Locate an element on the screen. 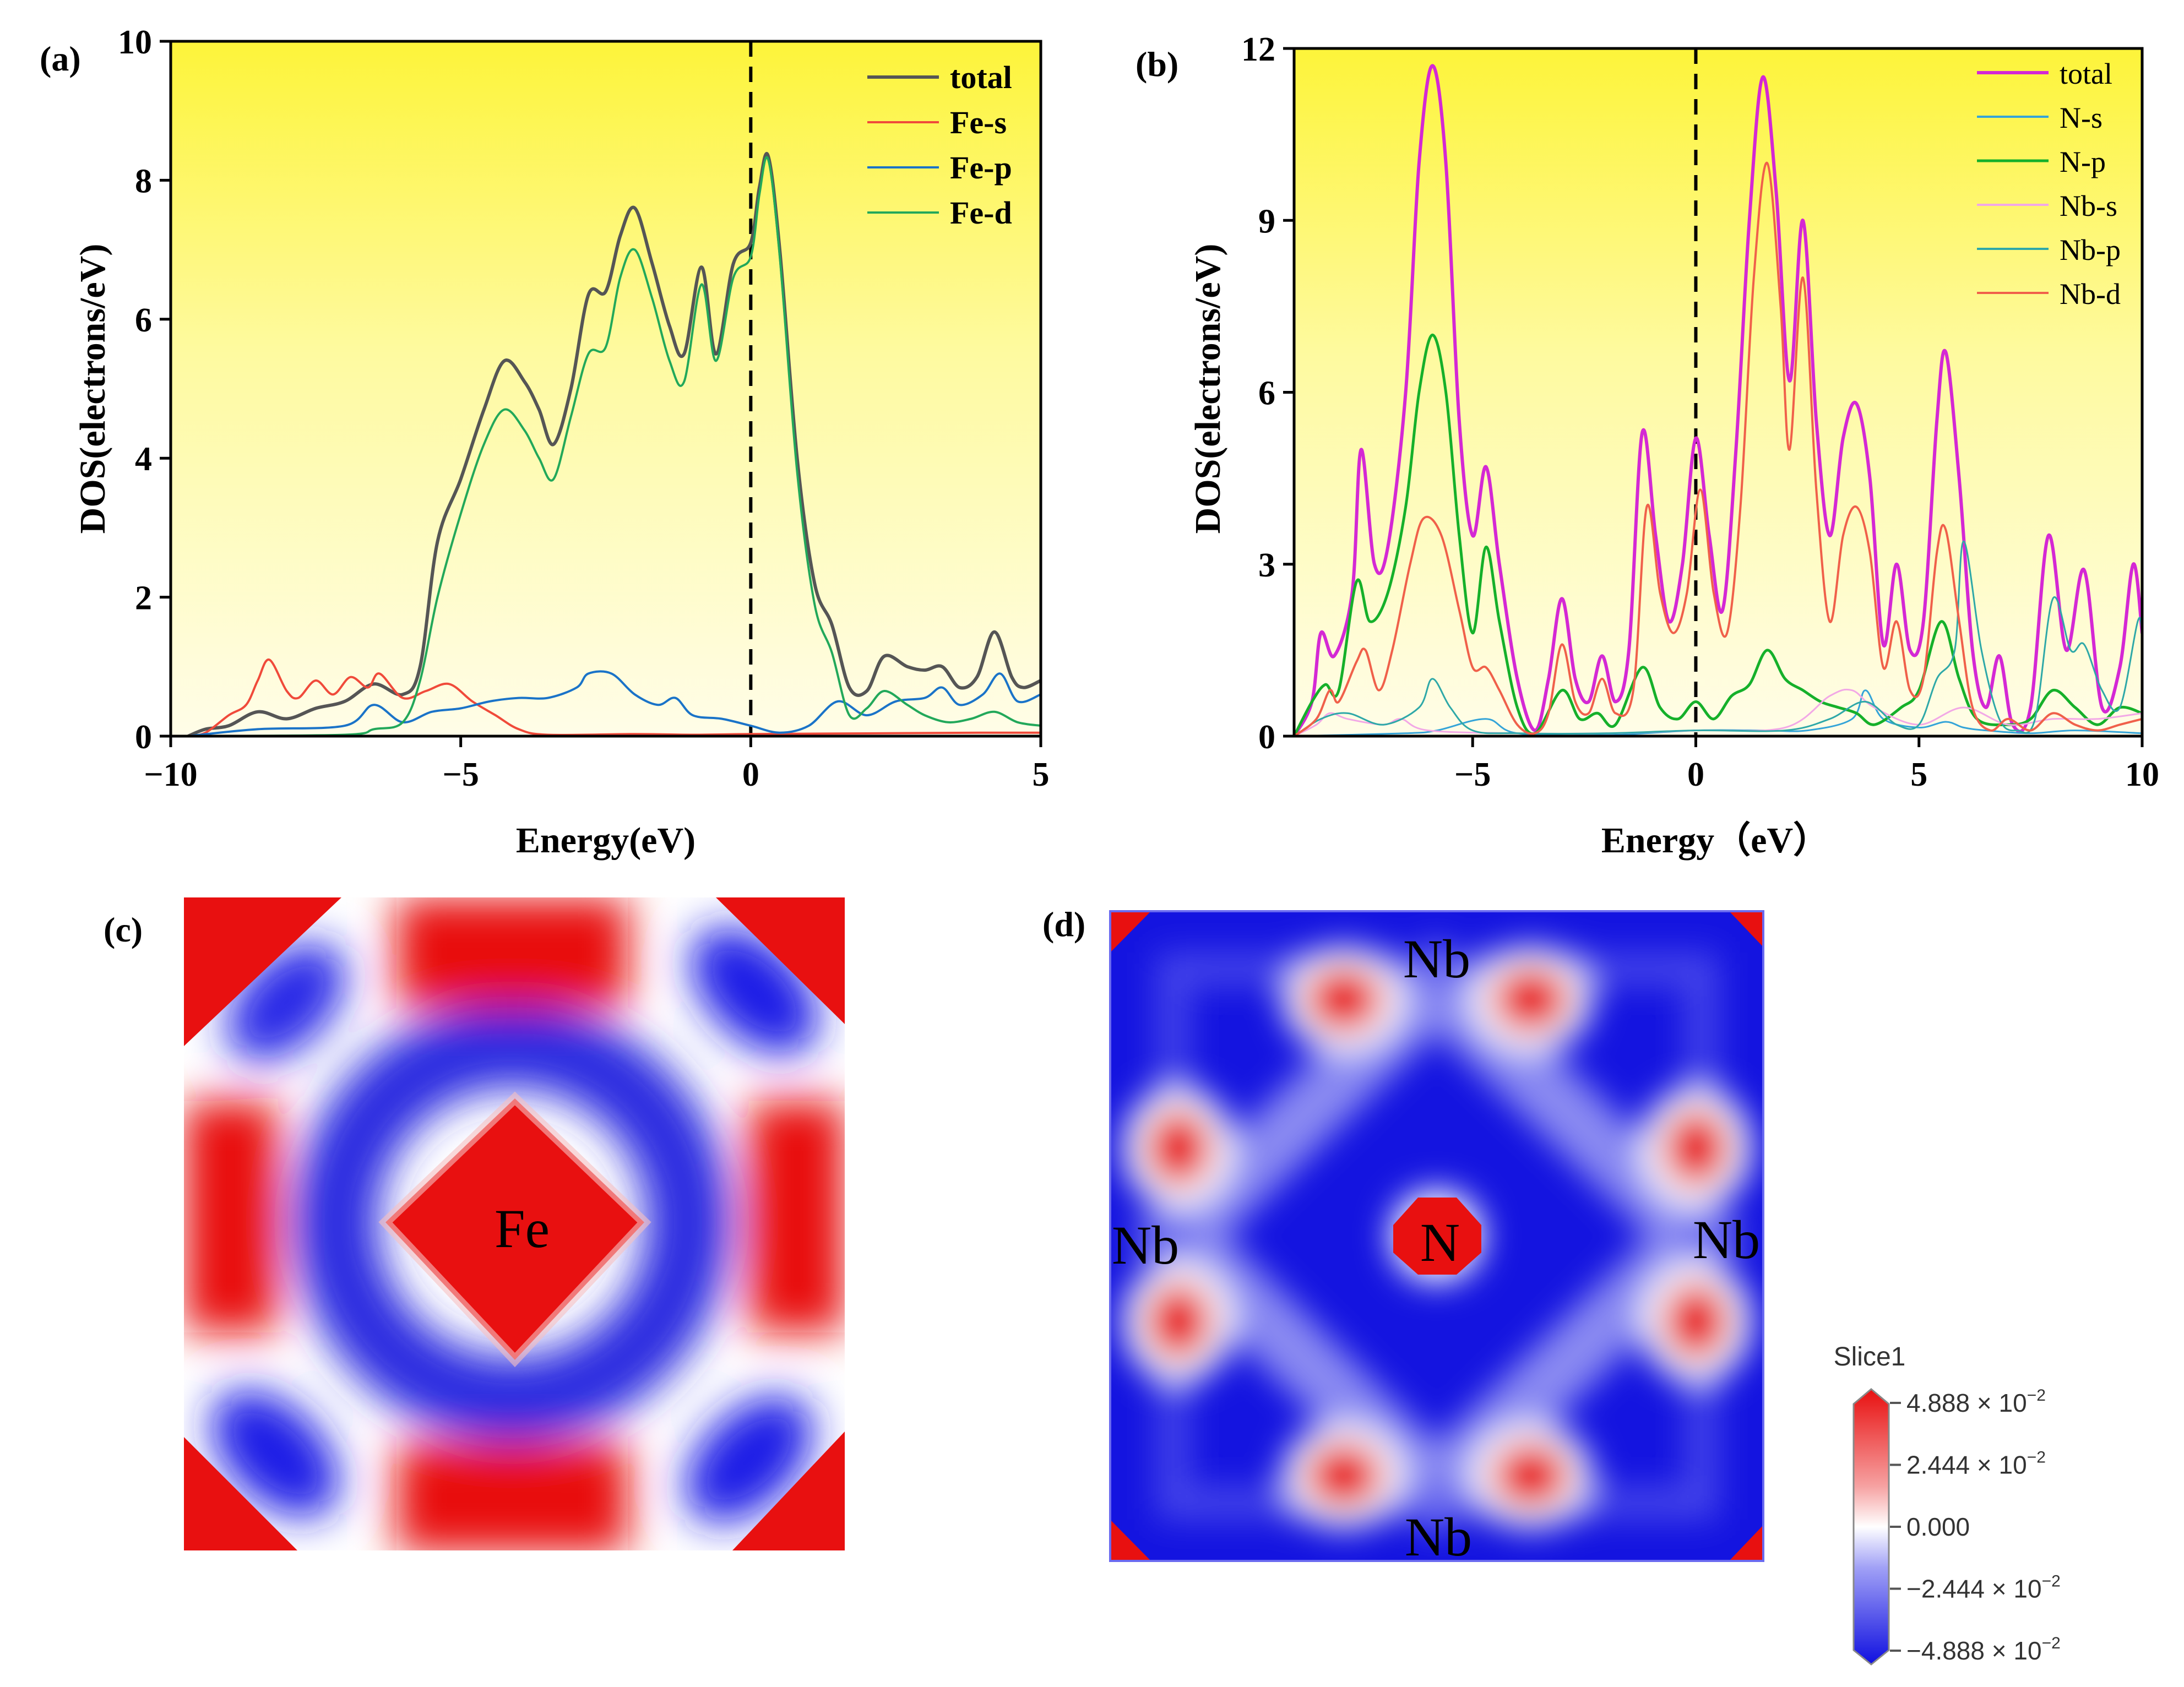  atom-label-nb-top: Nb is located at coordinates (1437, 958).